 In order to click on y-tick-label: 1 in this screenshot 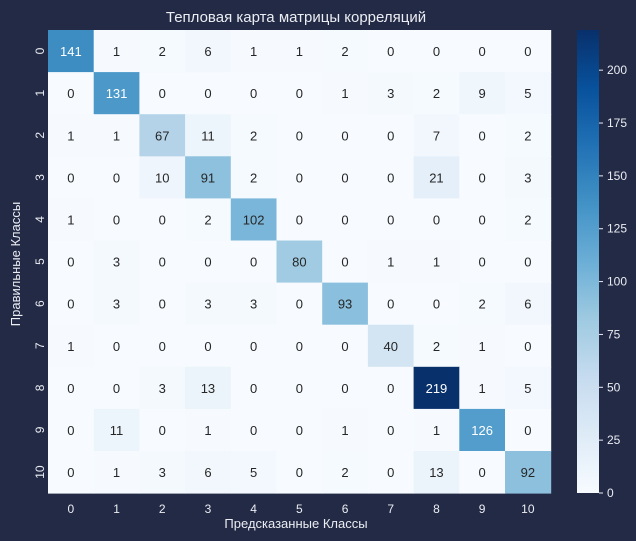, I will do `click(40, 92)`.